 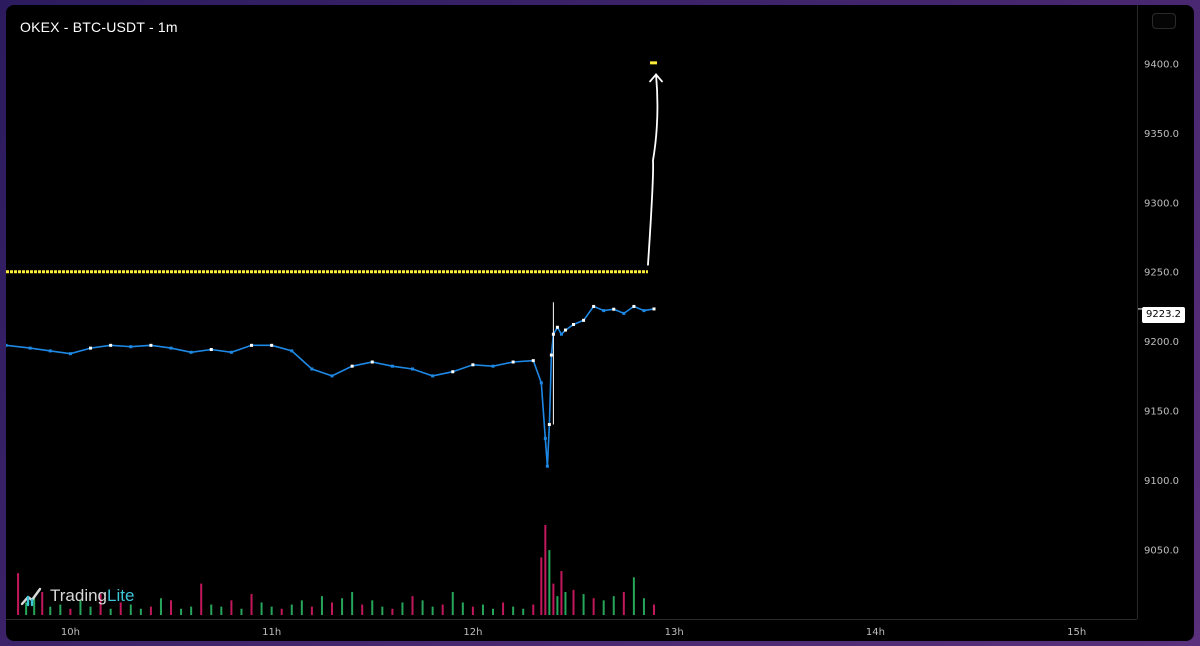 What do you see at coordinates (653, 169) in the screenshot?
I see `annotation-arrow` at bounding box center [653, 169].